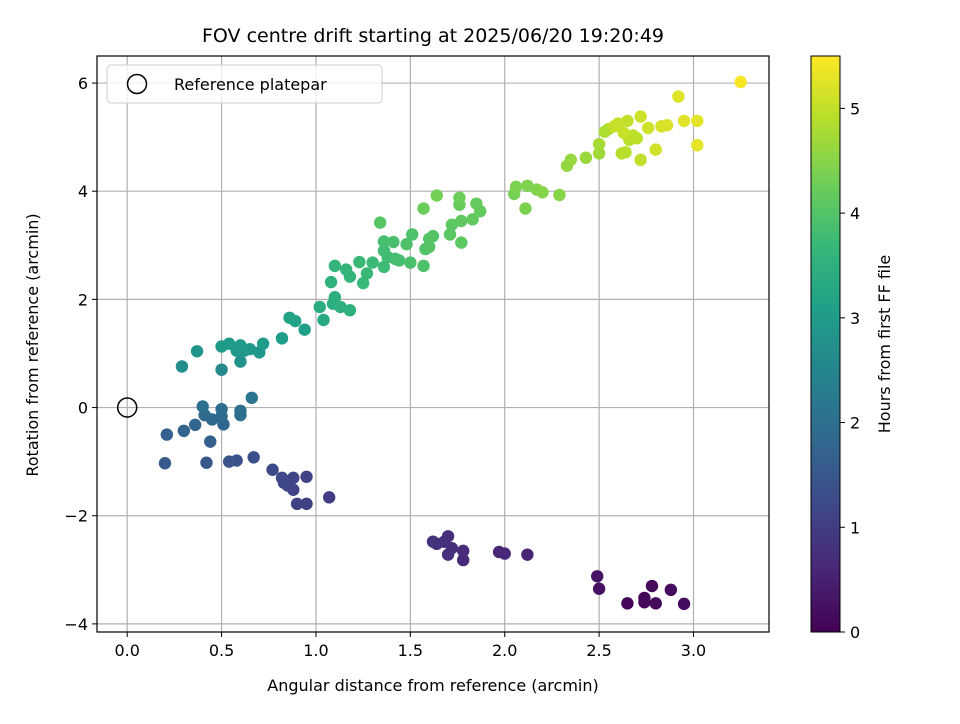  What do you see at coordinates (32, 344) in the screenshot?
I see `y-axis-label: Rotation from reference (arcmin)` at bounding box center [32, 344].